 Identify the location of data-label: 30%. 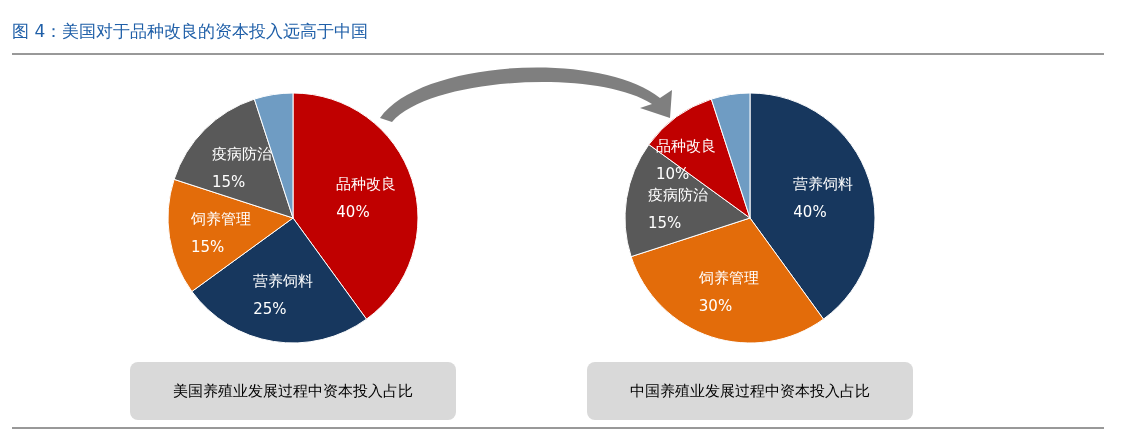
(715, 306).